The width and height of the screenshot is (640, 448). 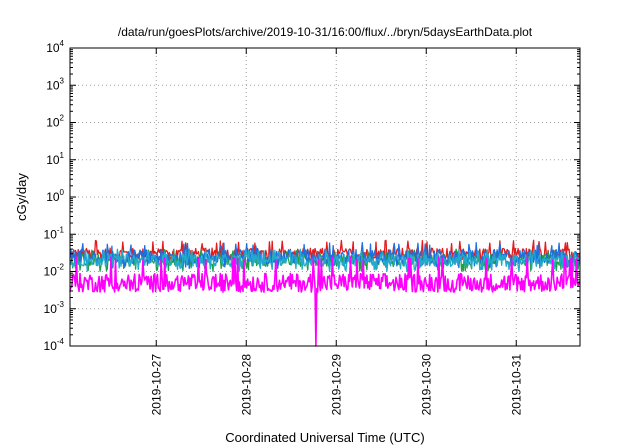 I want to click on series-line, so click(x=325, y=260).